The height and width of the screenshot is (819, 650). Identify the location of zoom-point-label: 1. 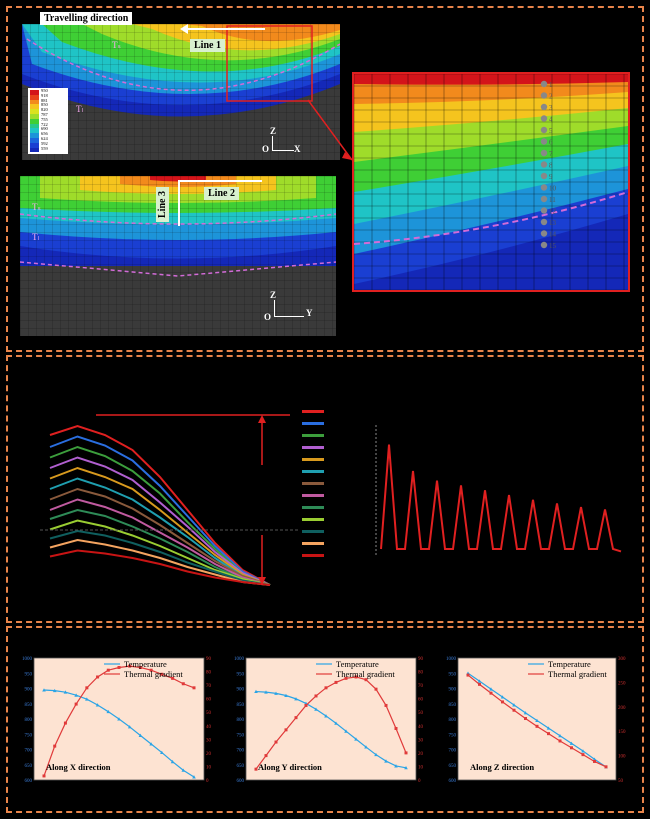
(551, 85).